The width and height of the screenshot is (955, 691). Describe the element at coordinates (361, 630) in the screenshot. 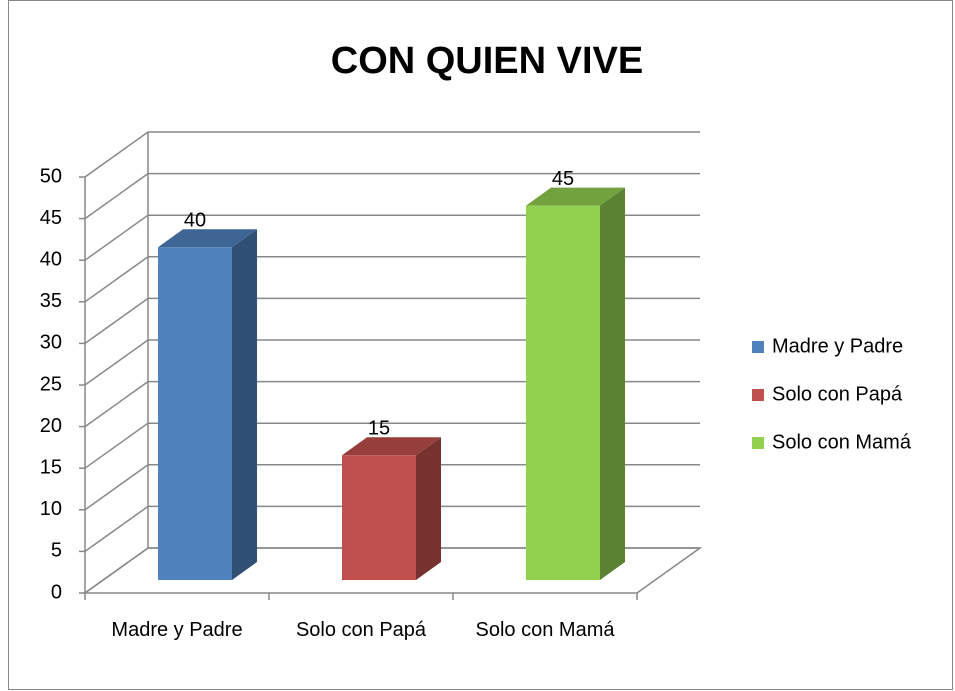

I see `x-tick-label: Solo con Papá` at that location.